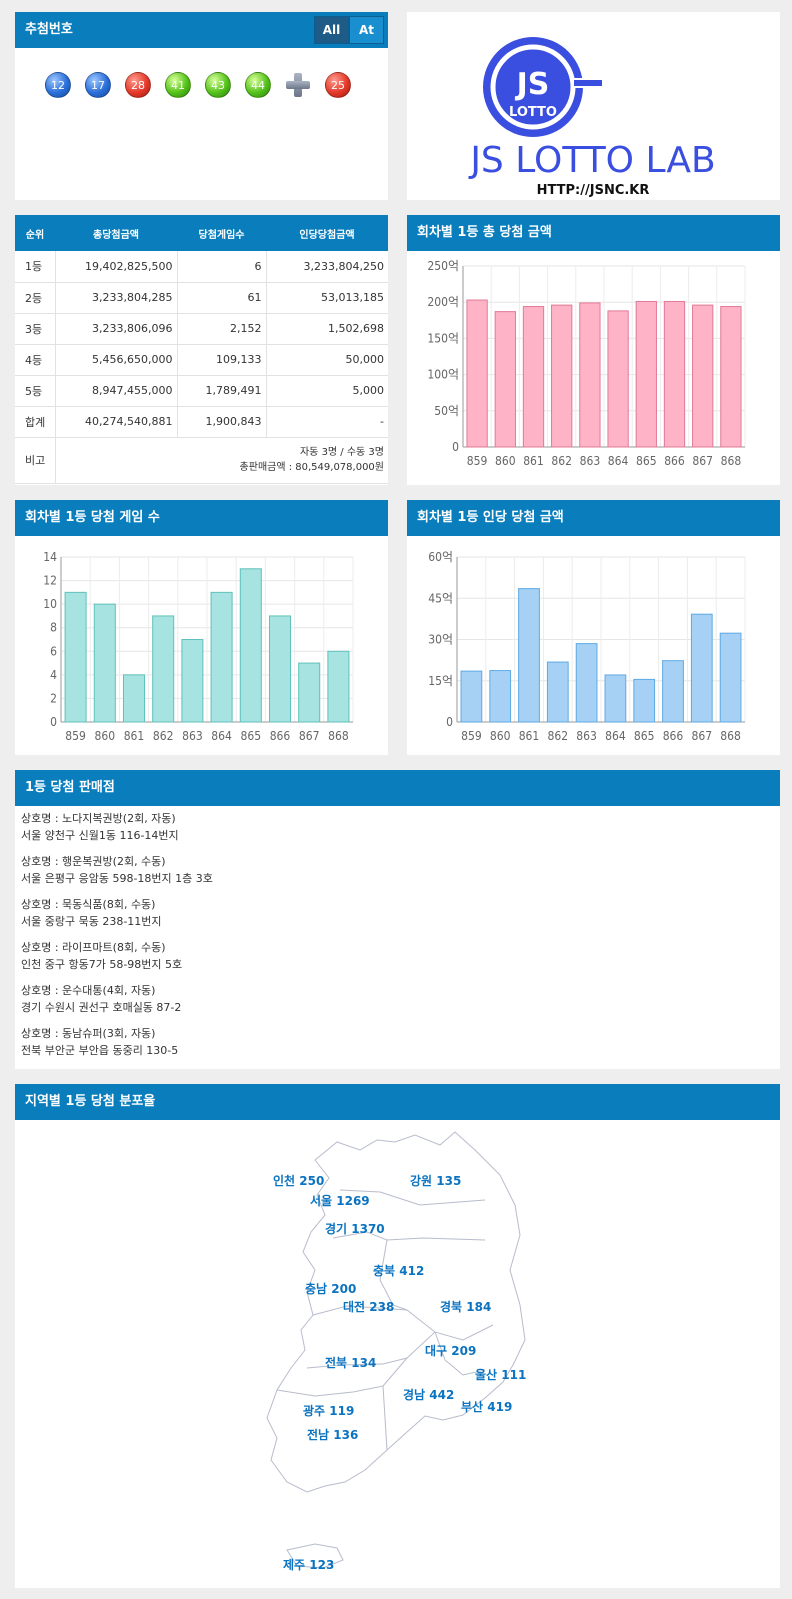 This screenshot has width=792, height=1599. Describe the element at coordinates (443, 338) in the screenshot. I see `y-tick-label: 150억` at that location.